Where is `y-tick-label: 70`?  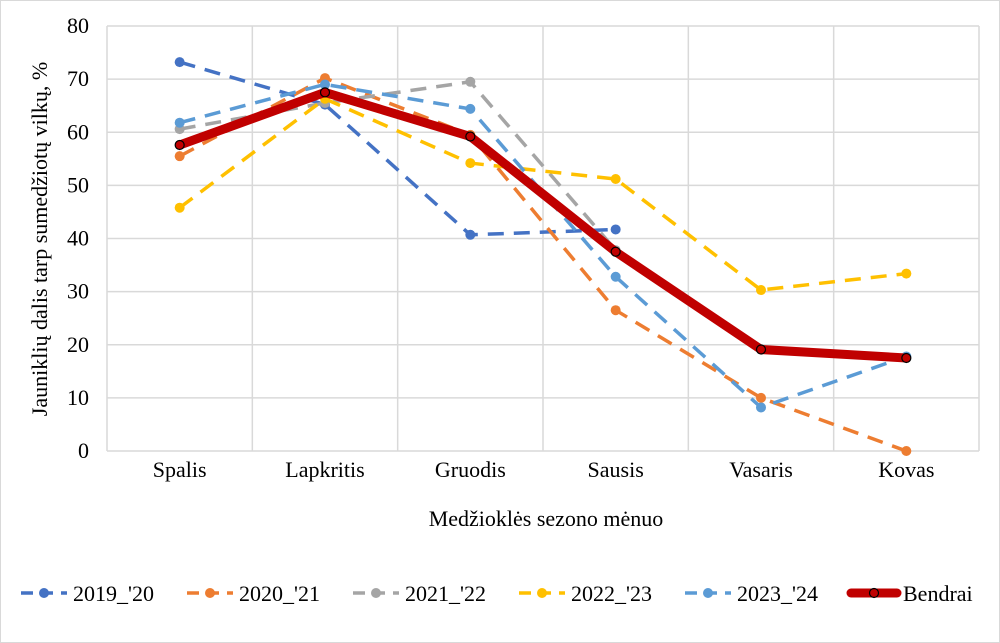 y-tick-label: 70 is located at coordinates (78, 78).